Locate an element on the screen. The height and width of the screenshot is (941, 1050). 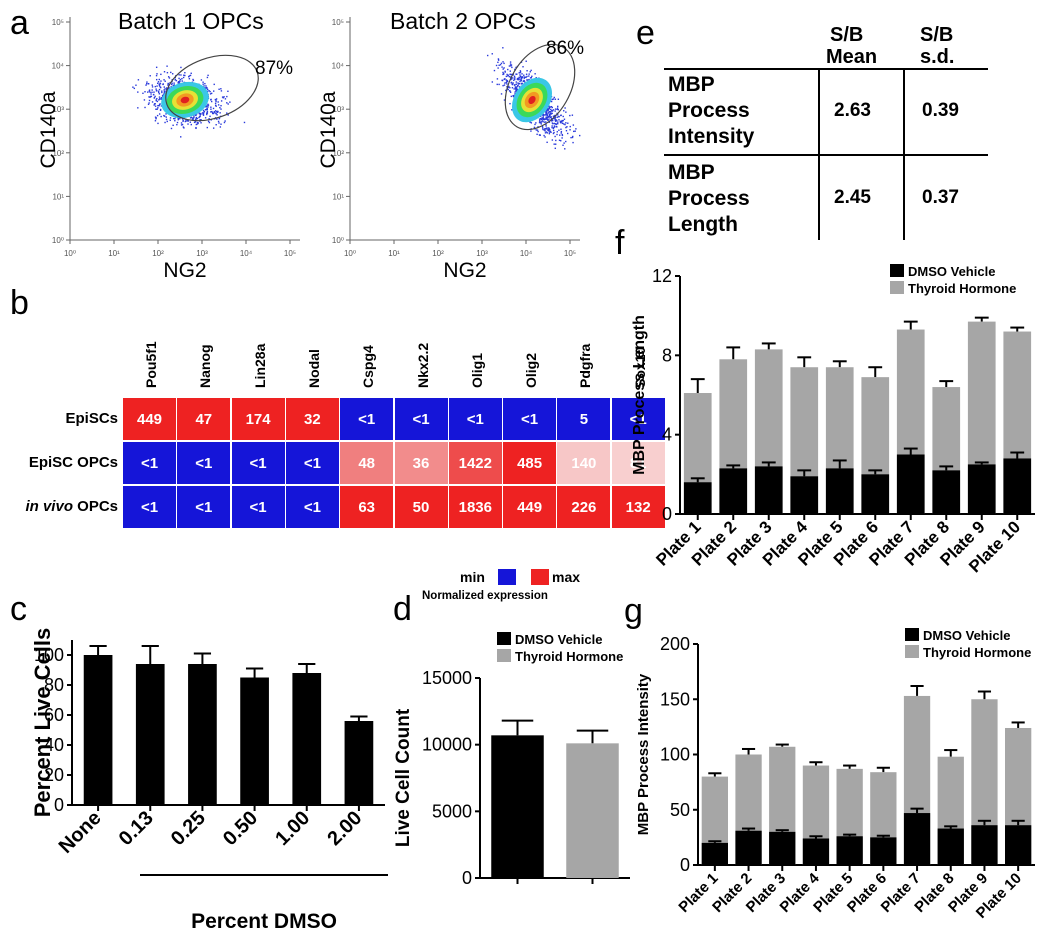
flow-title: Batch 1 OPCs is located at coordinates (191, 21).